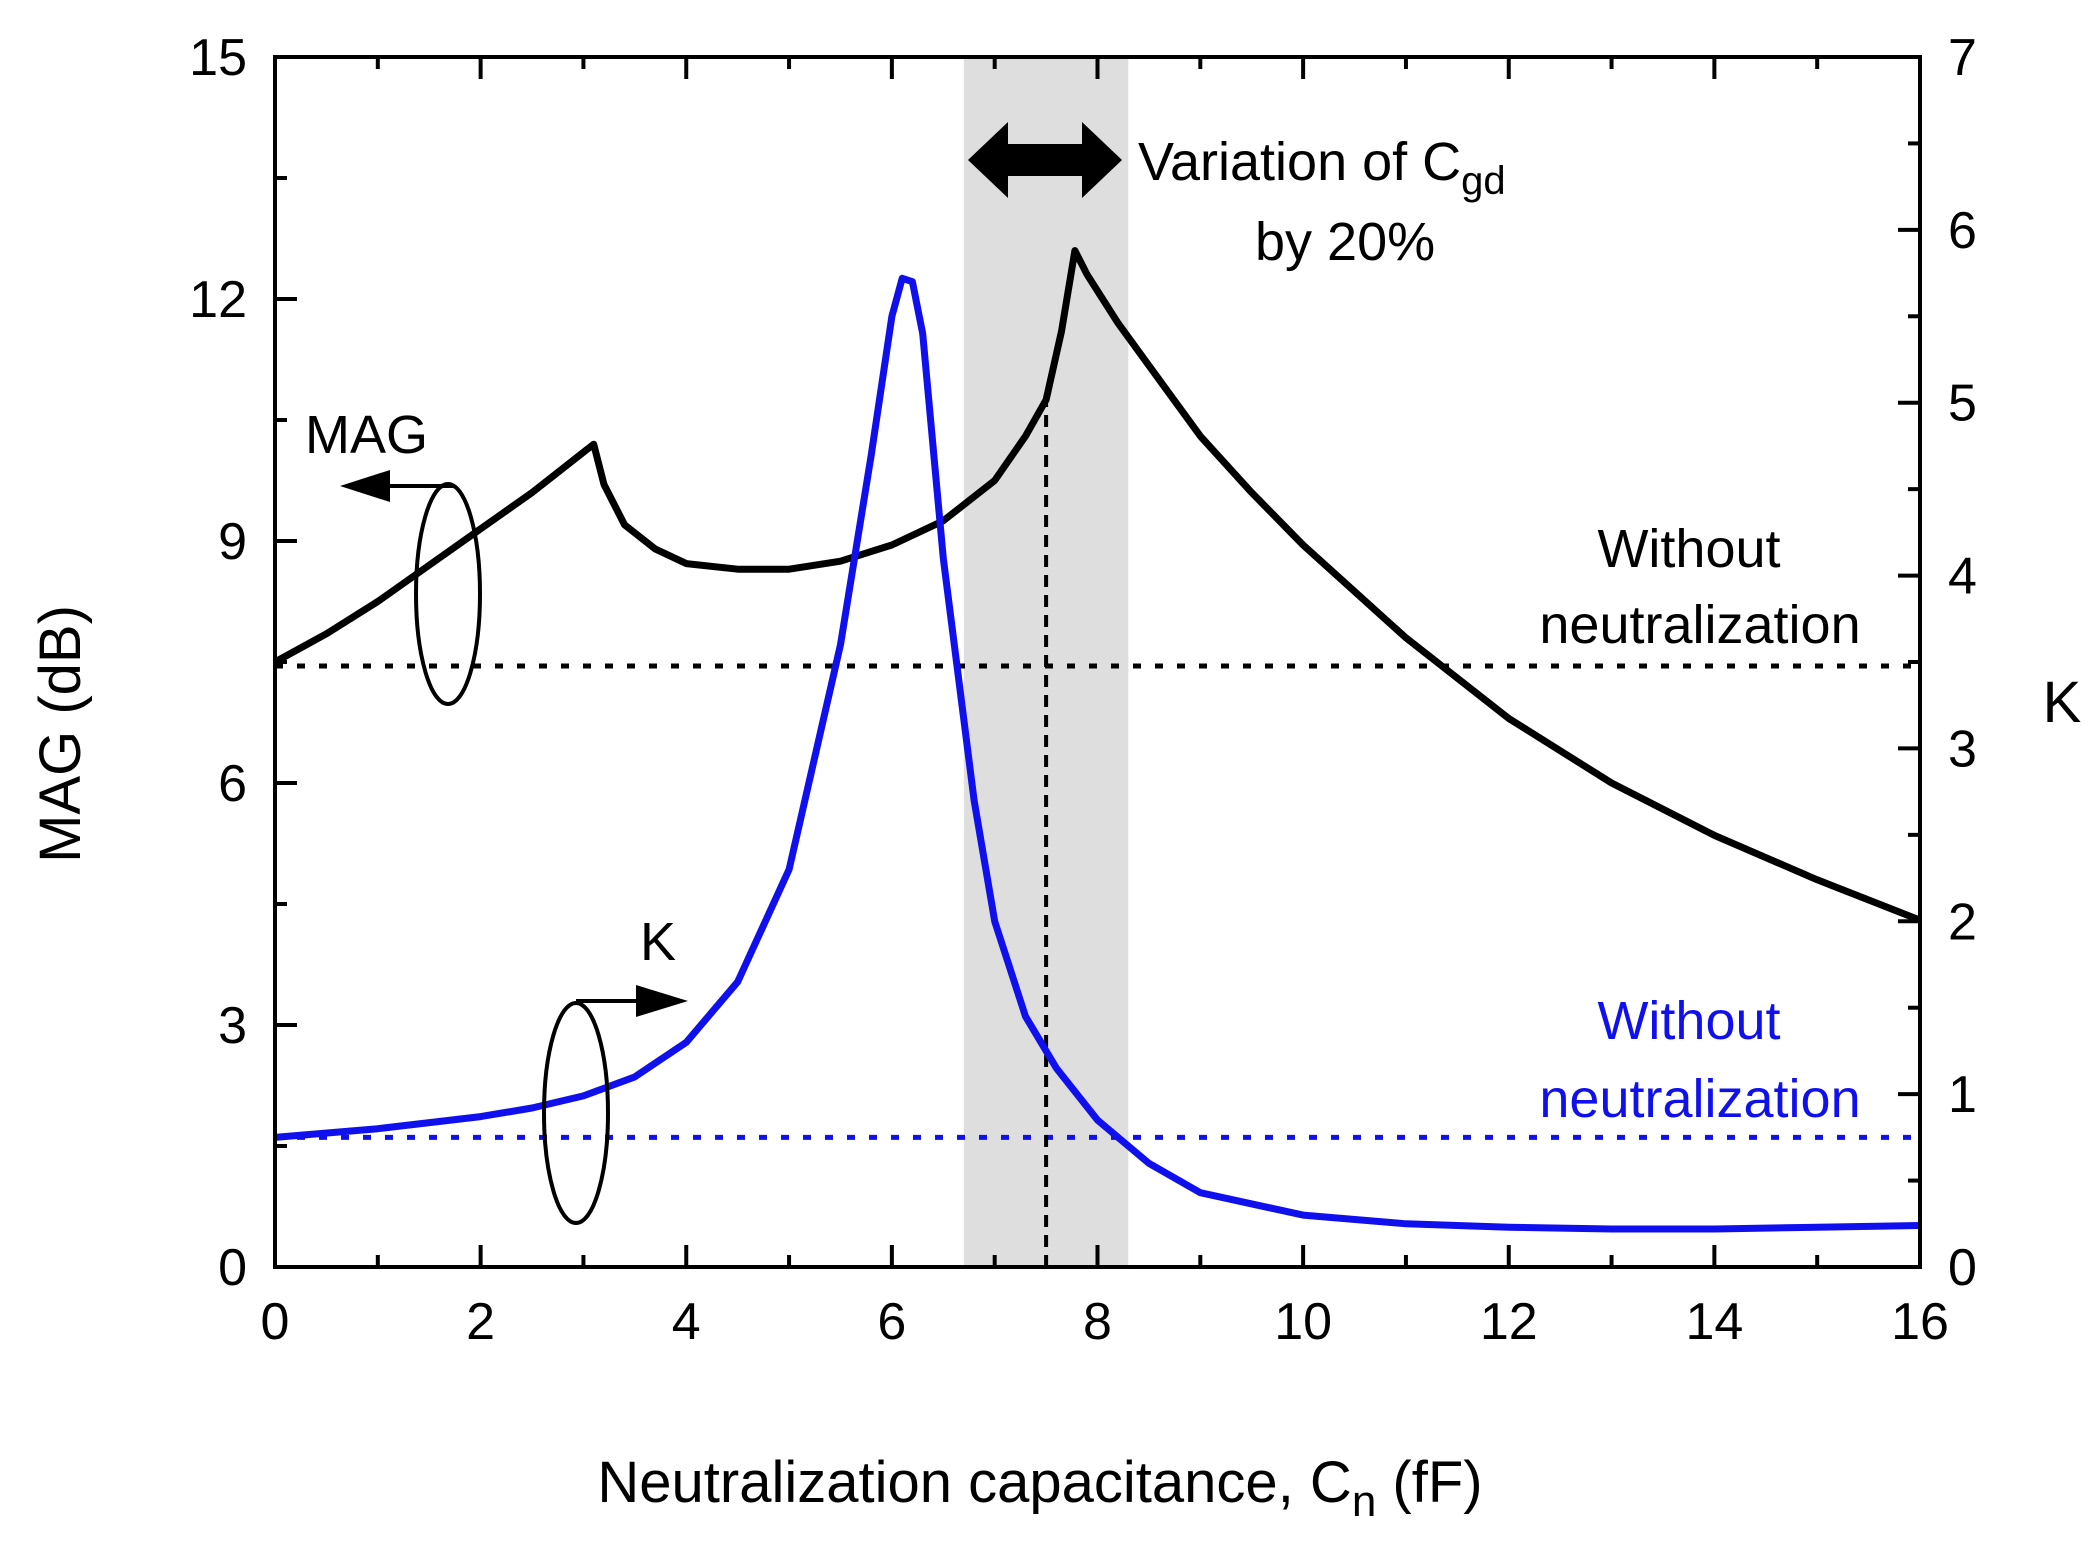  I want to click on y2-tick-label: 0, so click(1962, 1268).